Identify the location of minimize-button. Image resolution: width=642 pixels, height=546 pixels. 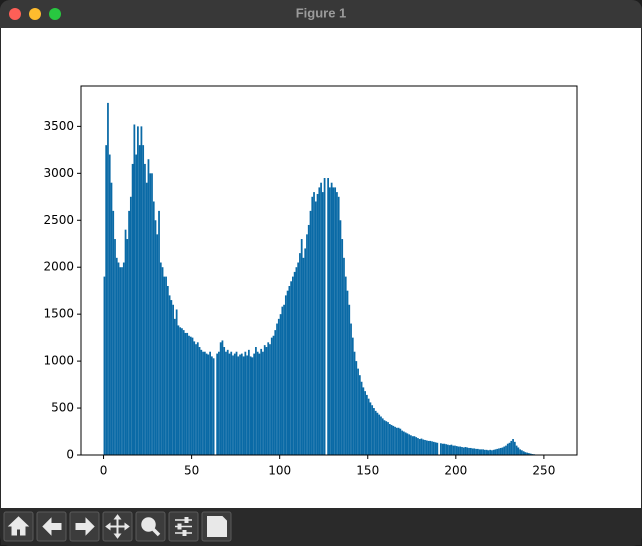
(35, 14).